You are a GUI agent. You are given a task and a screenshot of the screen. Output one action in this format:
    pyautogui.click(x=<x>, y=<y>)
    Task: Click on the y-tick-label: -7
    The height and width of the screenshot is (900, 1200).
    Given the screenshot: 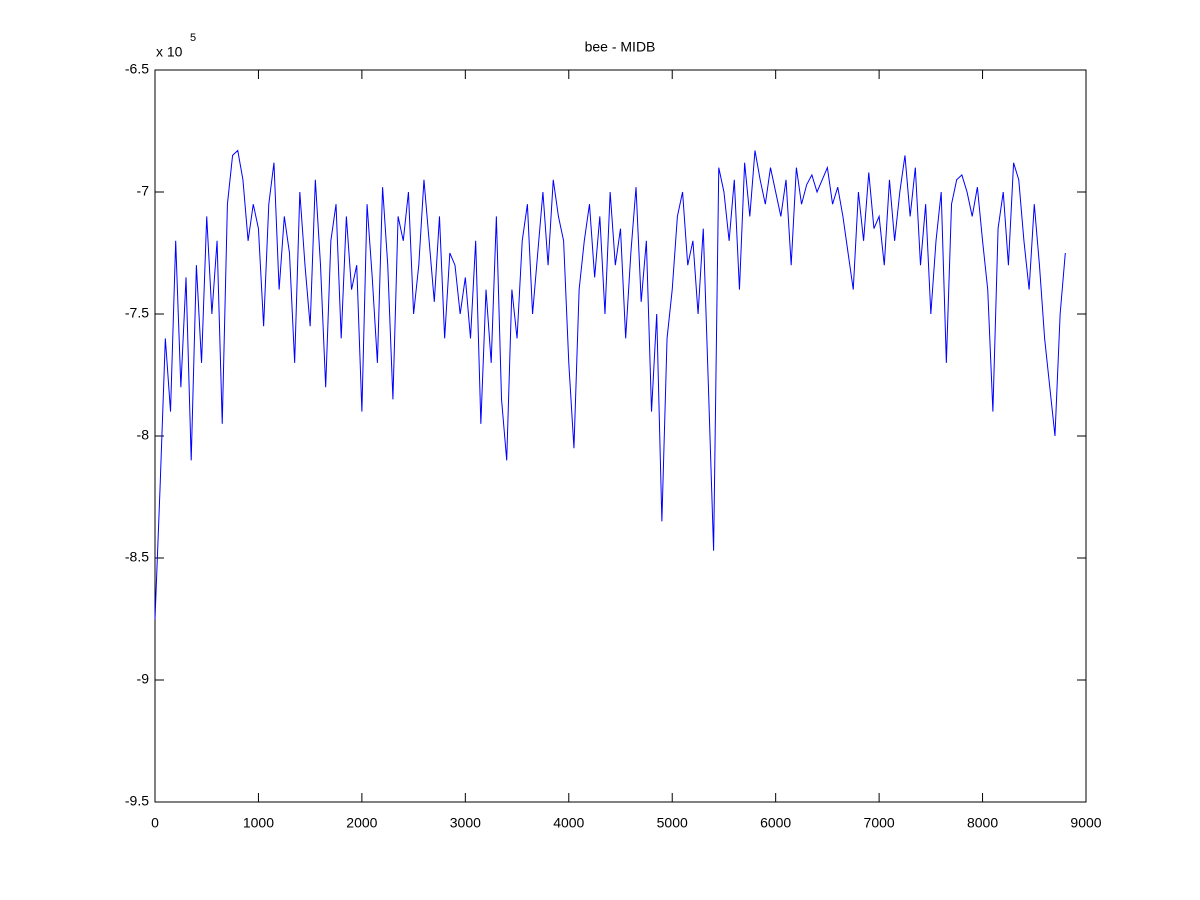 What is the action you would take?
    pyautogui.click(x=143, y=191)
    